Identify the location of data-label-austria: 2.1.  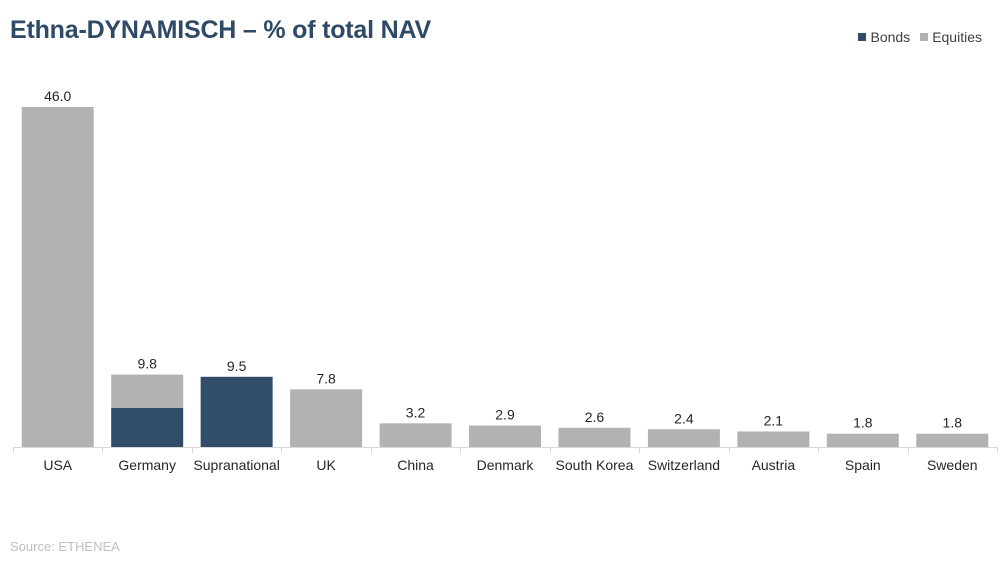
(774, 420).